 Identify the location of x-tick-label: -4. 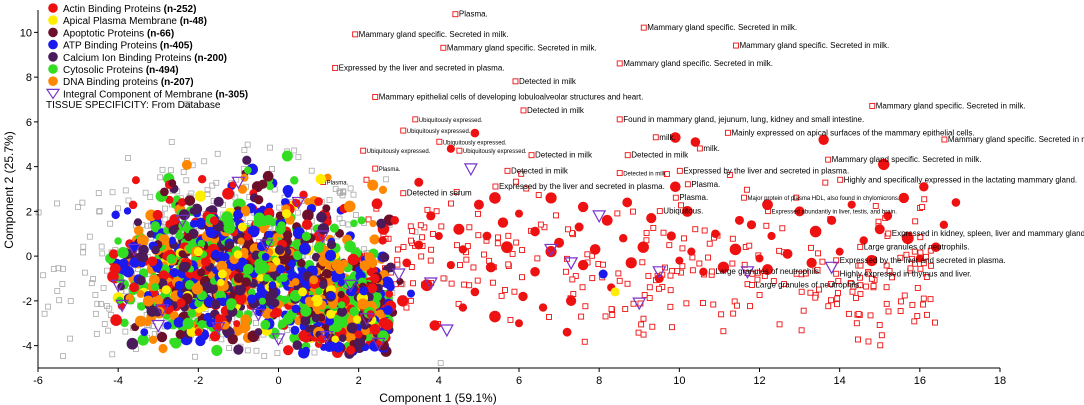
(118, 381).